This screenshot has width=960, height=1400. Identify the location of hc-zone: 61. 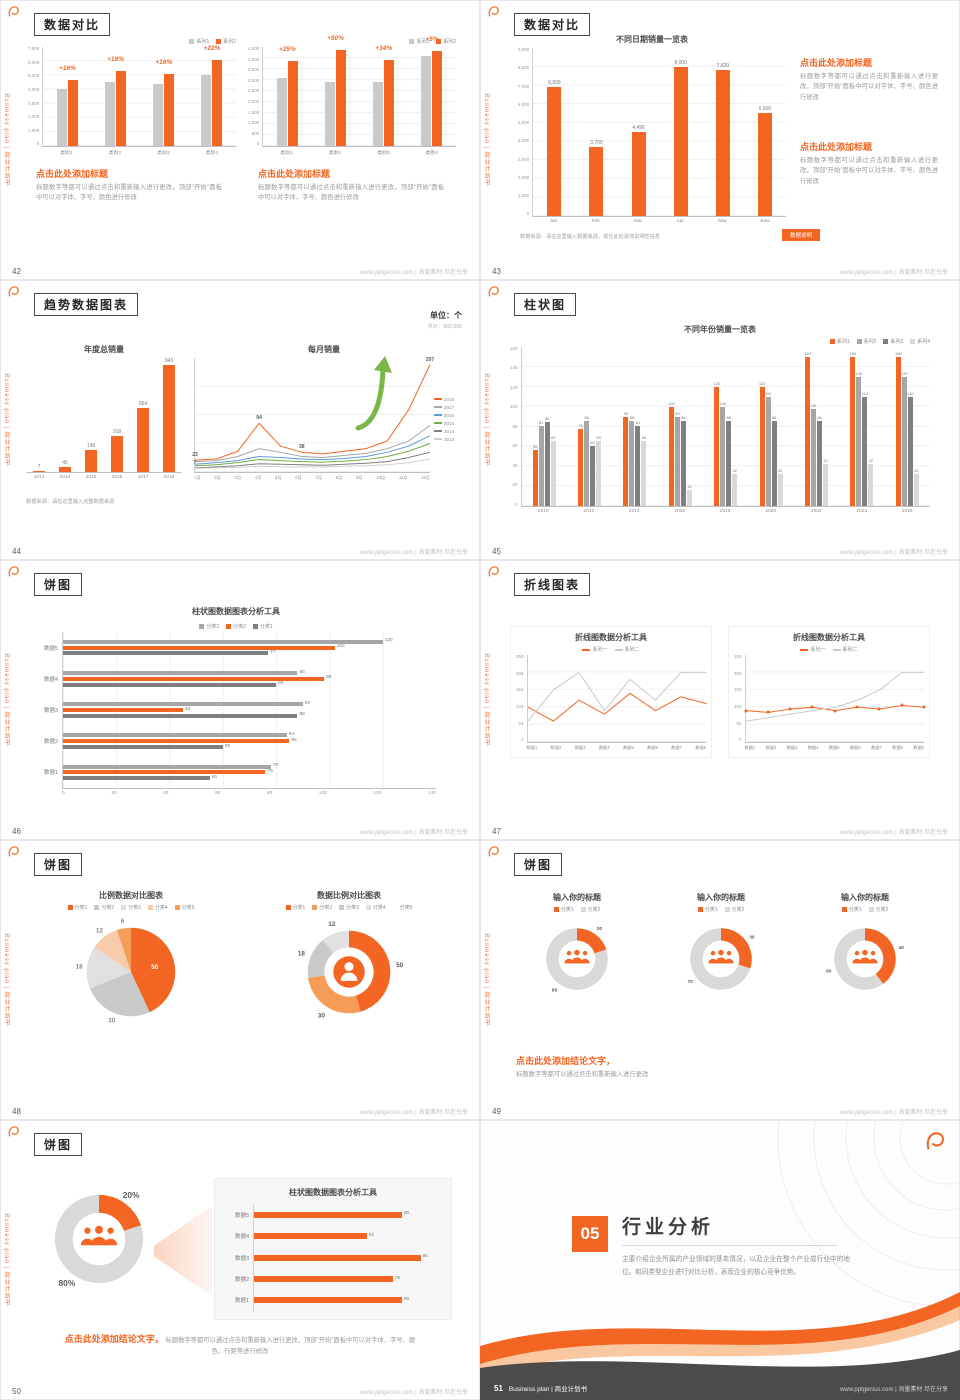
(346, 1236).